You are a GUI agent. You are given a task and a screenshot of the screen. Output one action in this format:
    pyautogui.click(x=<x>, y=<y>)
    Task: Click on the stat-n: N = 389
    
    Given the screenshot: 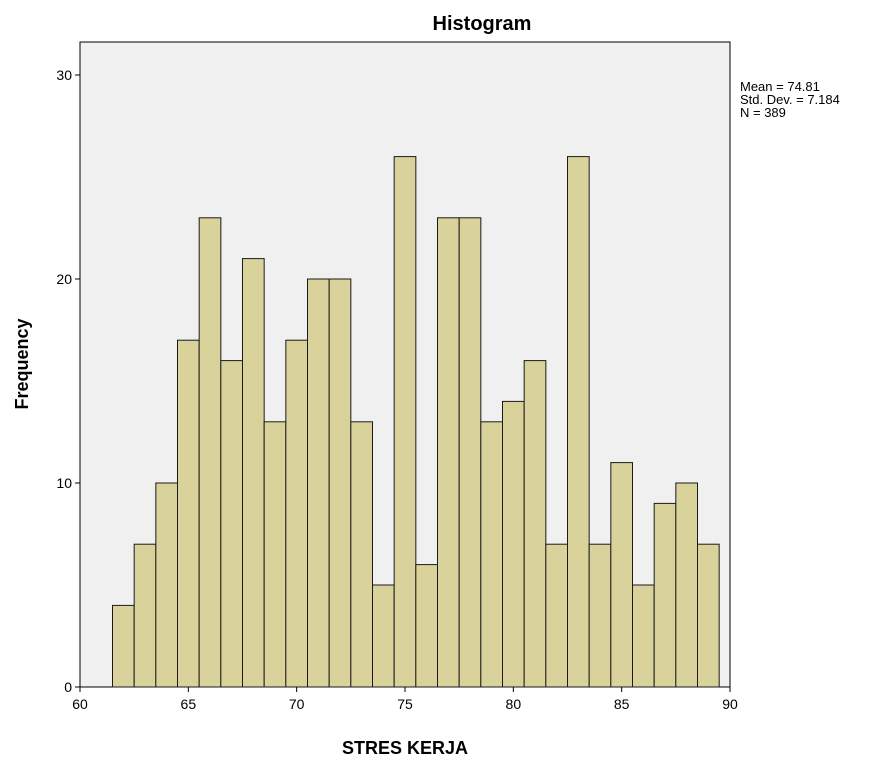 What is the action you would take?
    pyautogui.click(x=763, y=112)
    